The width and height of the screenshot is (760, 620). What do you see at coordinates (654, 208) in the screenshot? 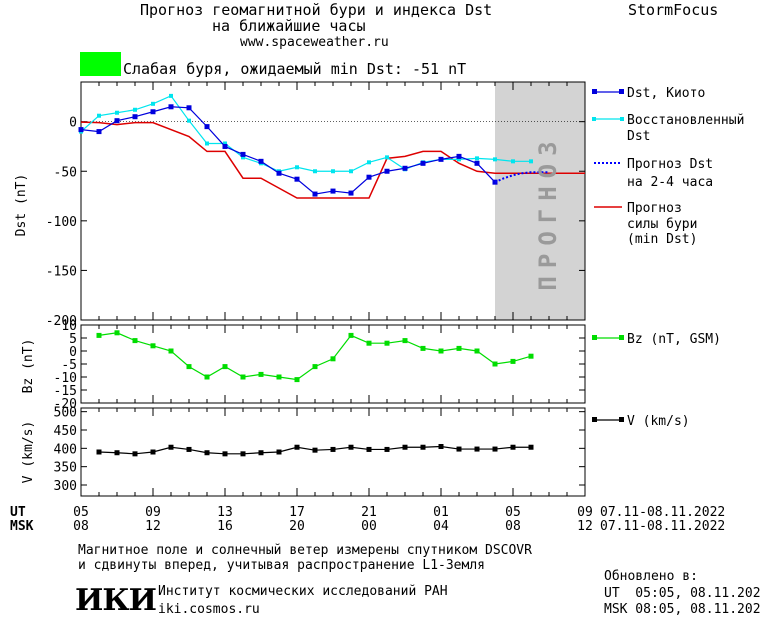
I see `legend-storm-1: Прогноз` at bounding box center [654, 208].